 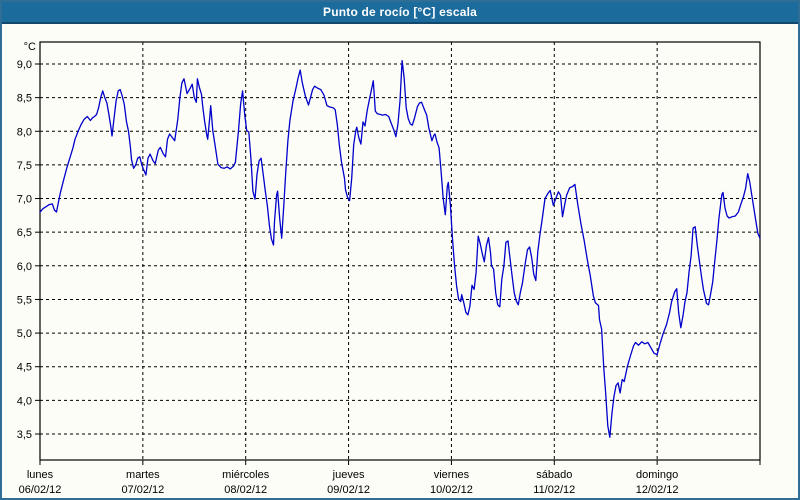 What do you see at coordinates (24, 435) in the screenshot?
I see `y-axis-tick-label: 3,5` at bounding box center [24, 435].